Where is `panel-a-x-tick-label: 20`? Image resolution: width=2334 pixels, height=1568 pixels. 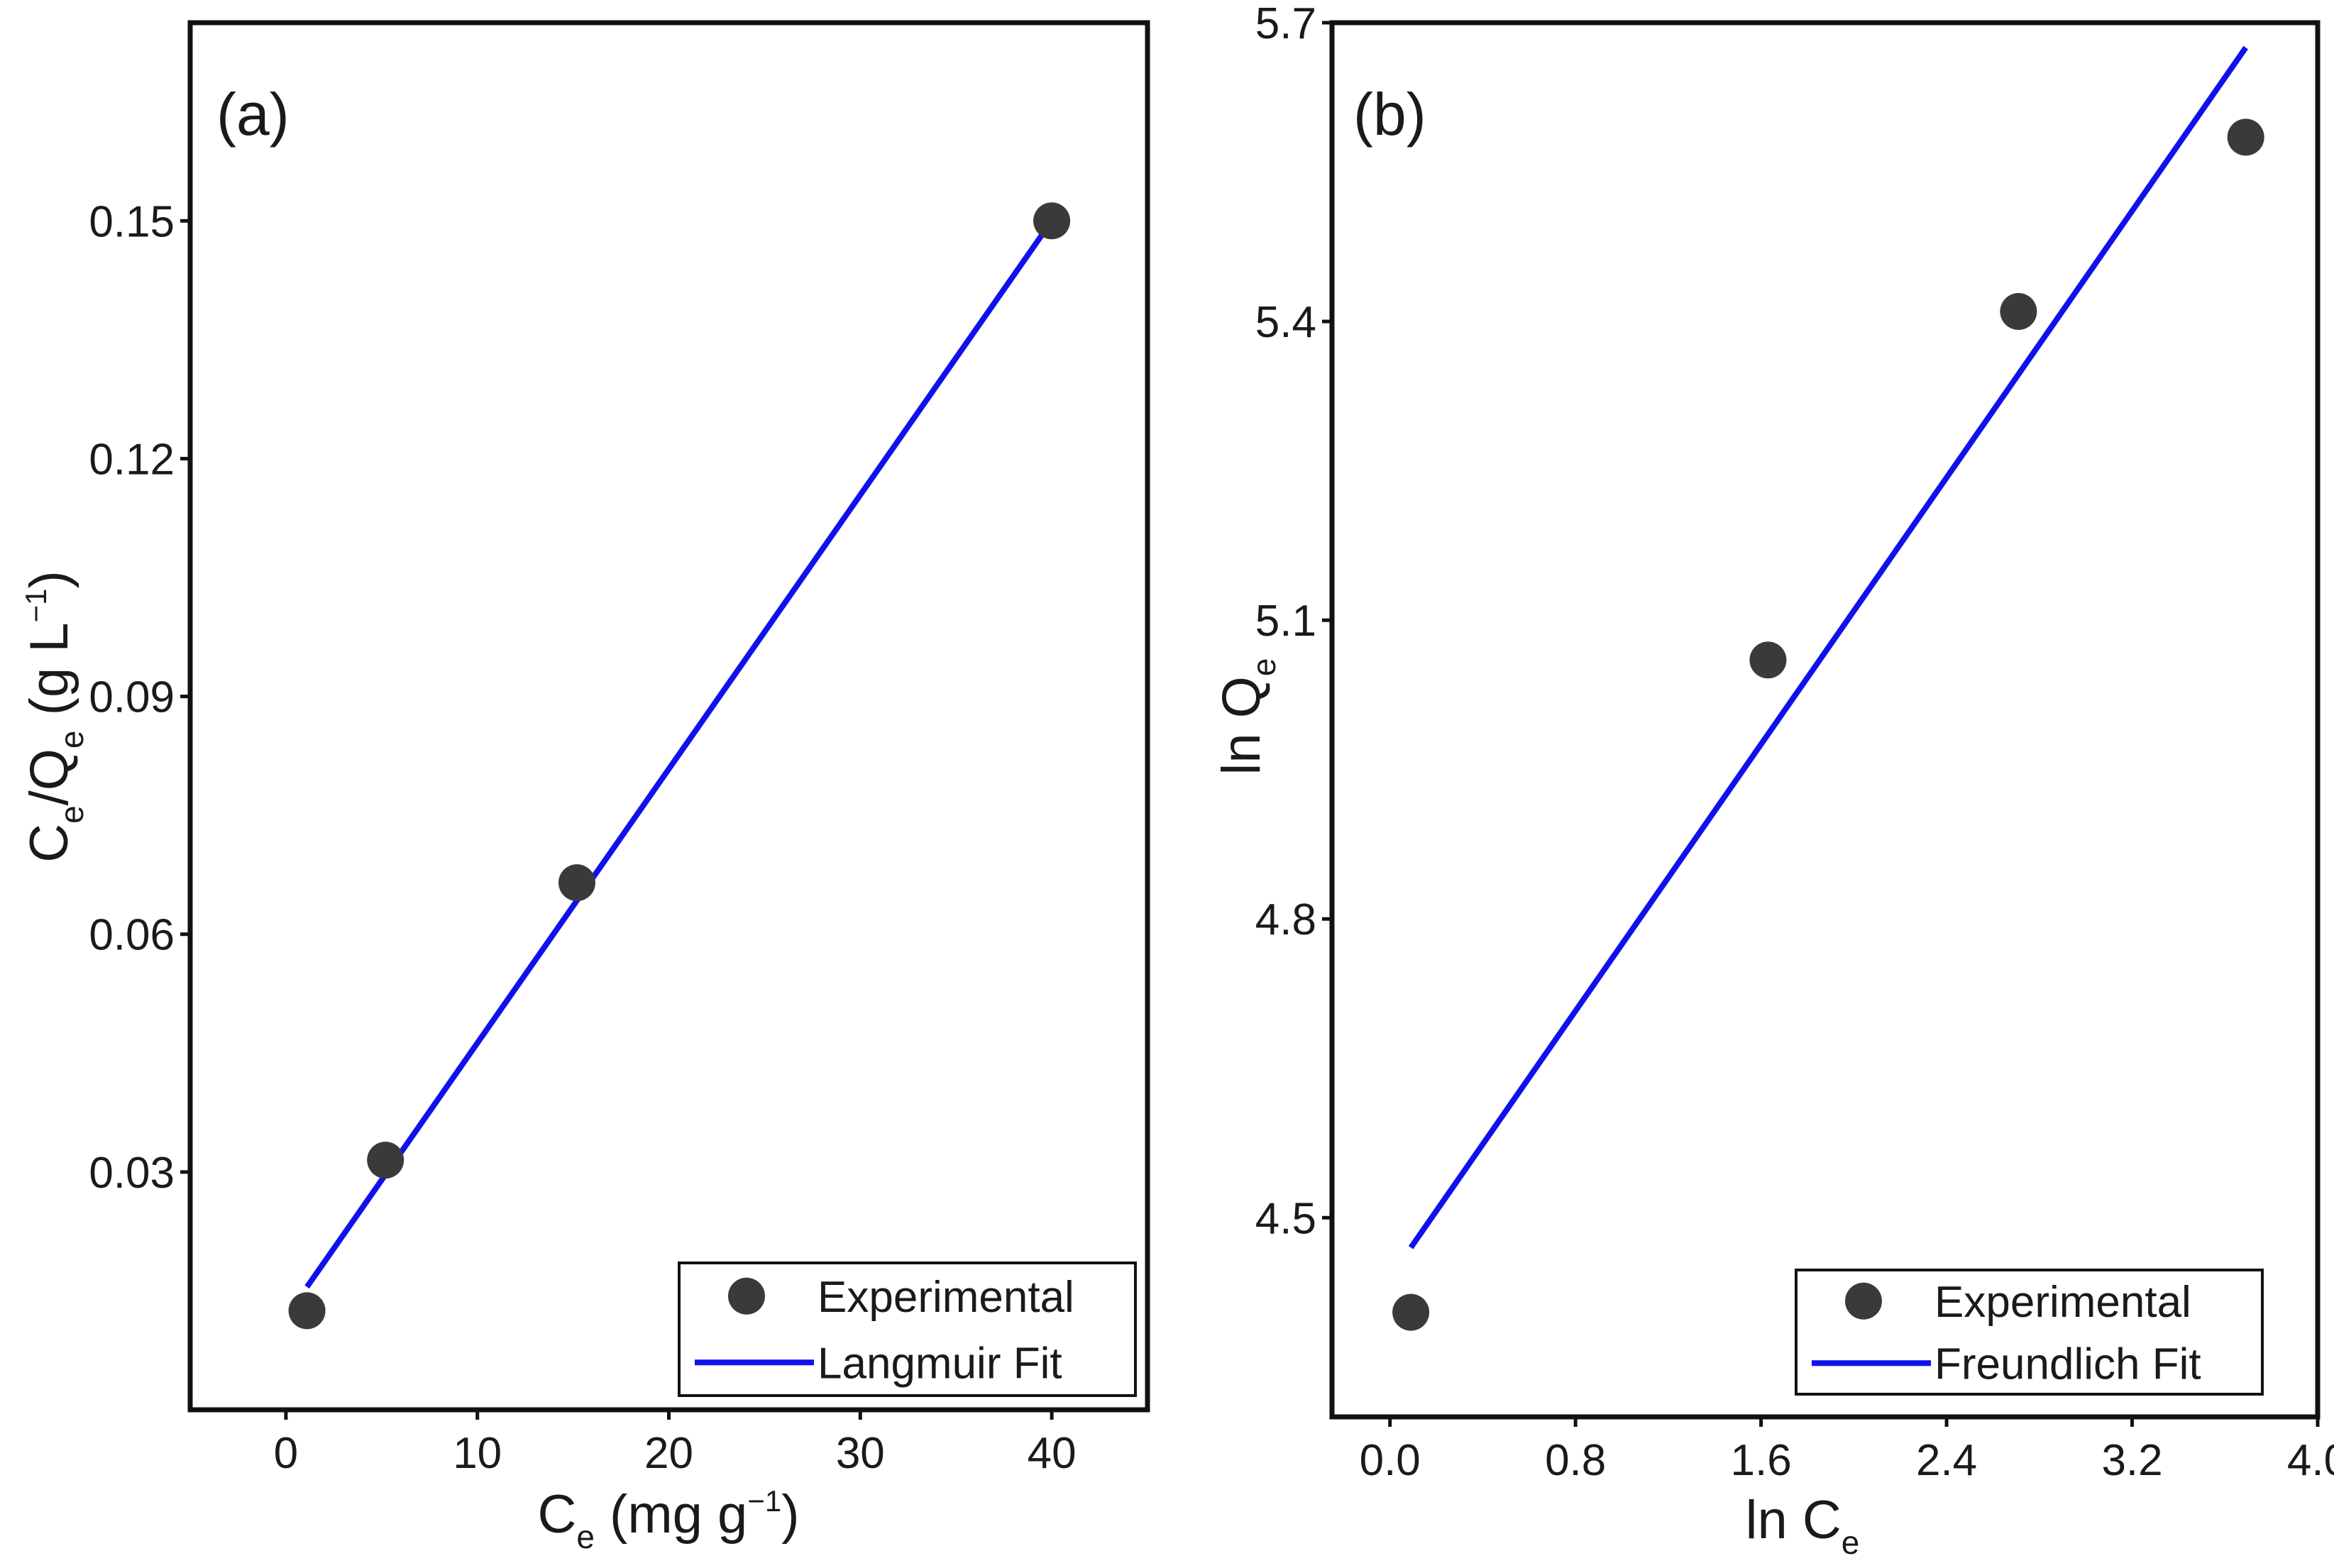
panel-a-x-tick-label: 20 is located at coordinates (668, 1453).